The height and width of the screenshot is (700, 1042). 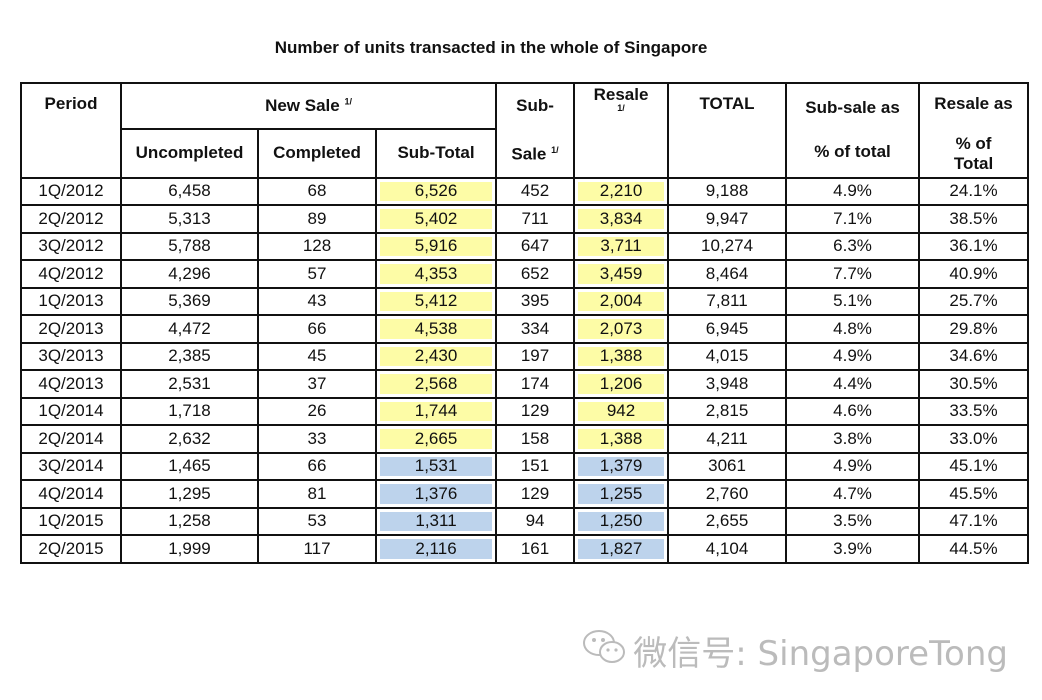 What do you see at coordinates (317, 384) in the screenshot?
I see `table-cell: 37` at bounding box center [317, 384].